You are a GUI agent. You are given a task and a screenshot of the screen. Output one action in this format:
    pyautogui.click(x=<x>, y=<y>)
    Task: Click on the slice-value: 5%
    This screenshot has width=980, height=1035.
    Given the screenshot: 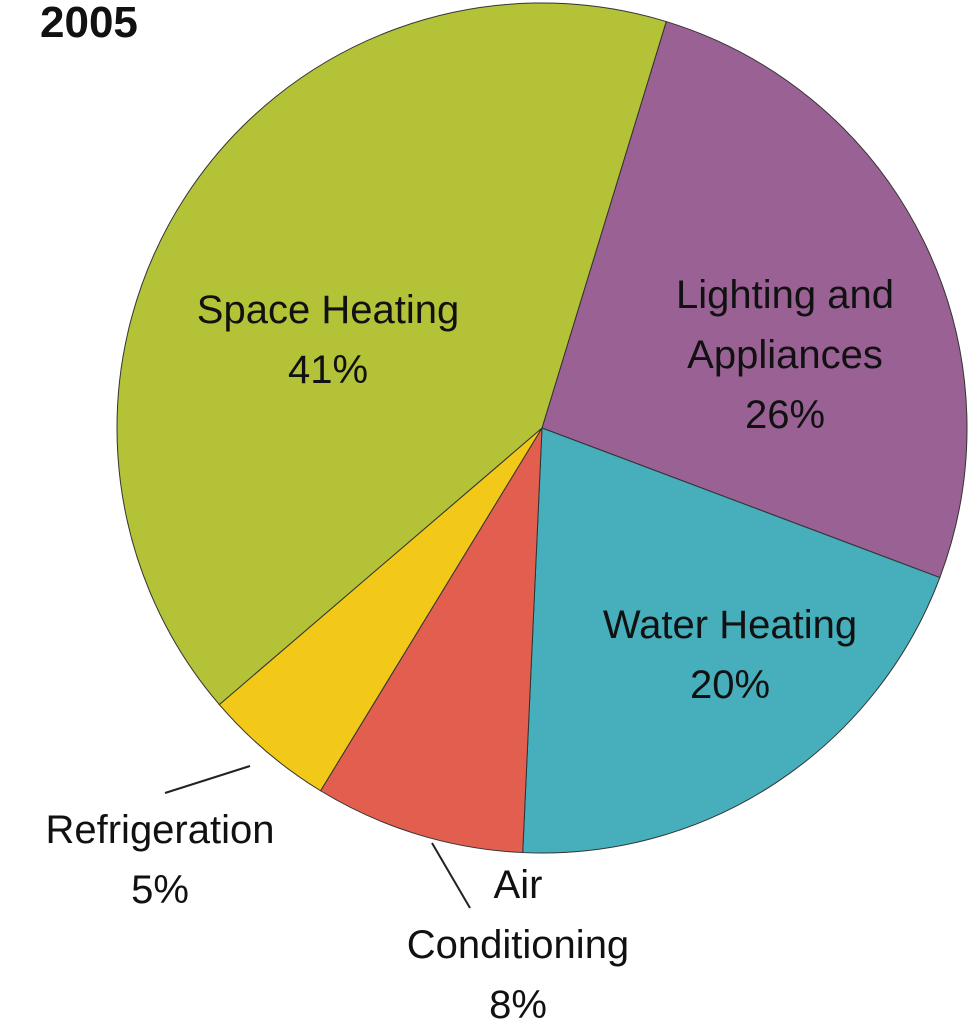 What is the action you would take?
    pyautogui.click(x=160, y=890)
    